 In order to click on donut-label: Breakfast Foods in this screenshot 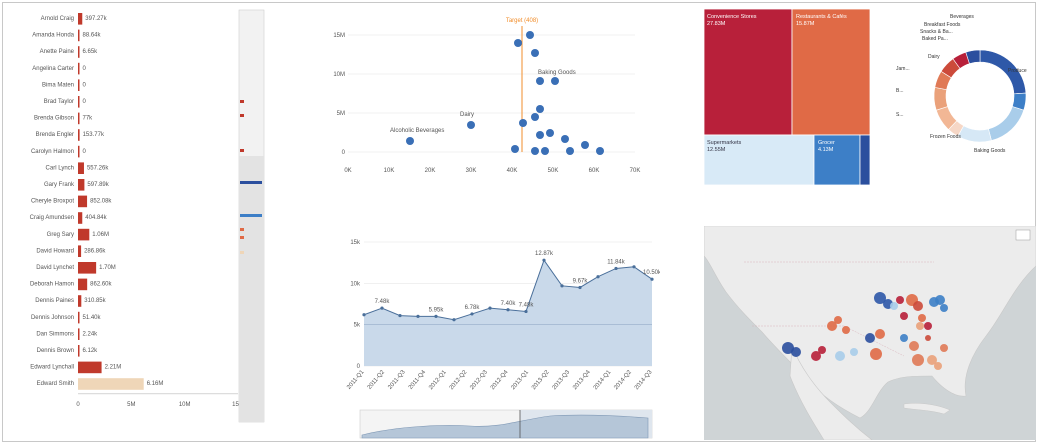, I will do `click(942, 25)`.